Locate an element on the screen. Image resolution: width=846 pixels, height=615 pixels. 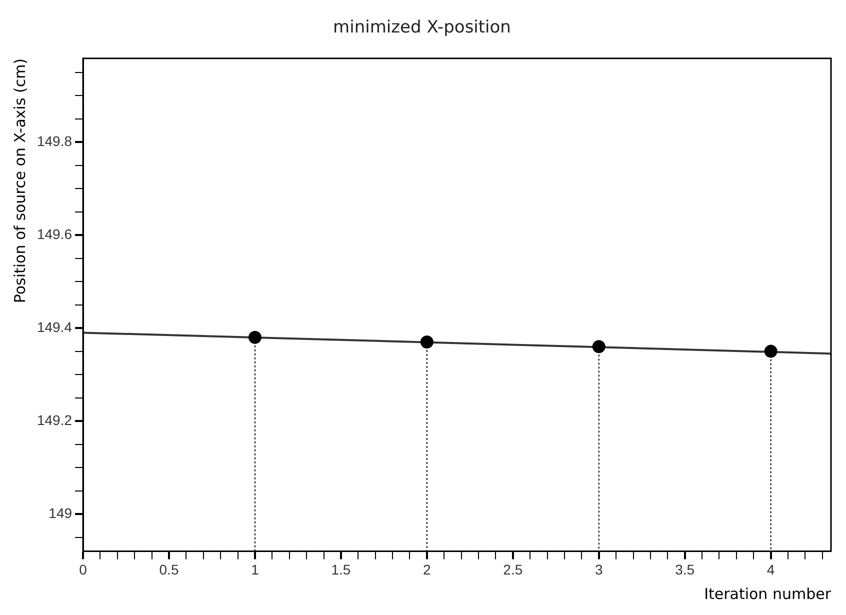
x-tick-label: 2.5 is located at coordinates (513, 569).